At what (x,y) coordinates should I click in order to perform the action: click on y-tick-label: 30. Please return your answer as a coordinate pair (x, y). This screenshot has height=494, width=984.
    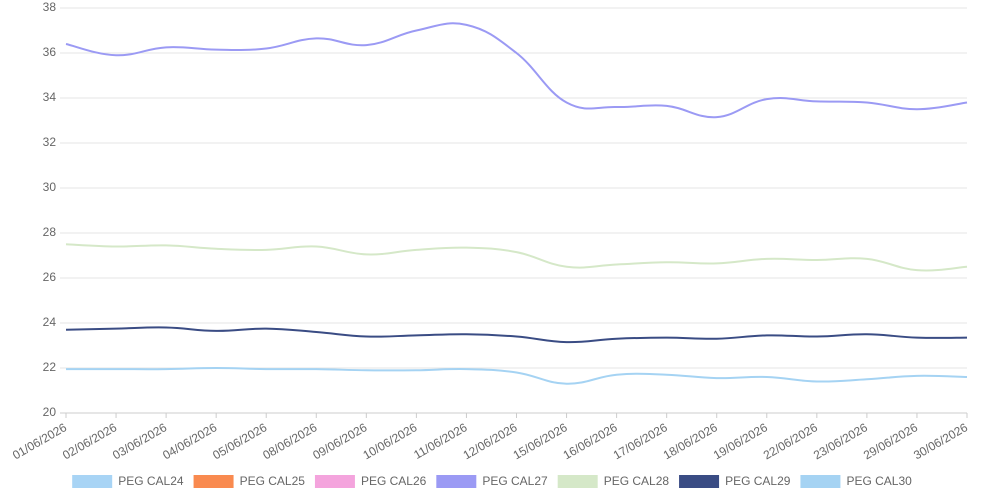
    Looking at the image, I should click on (50, 187).